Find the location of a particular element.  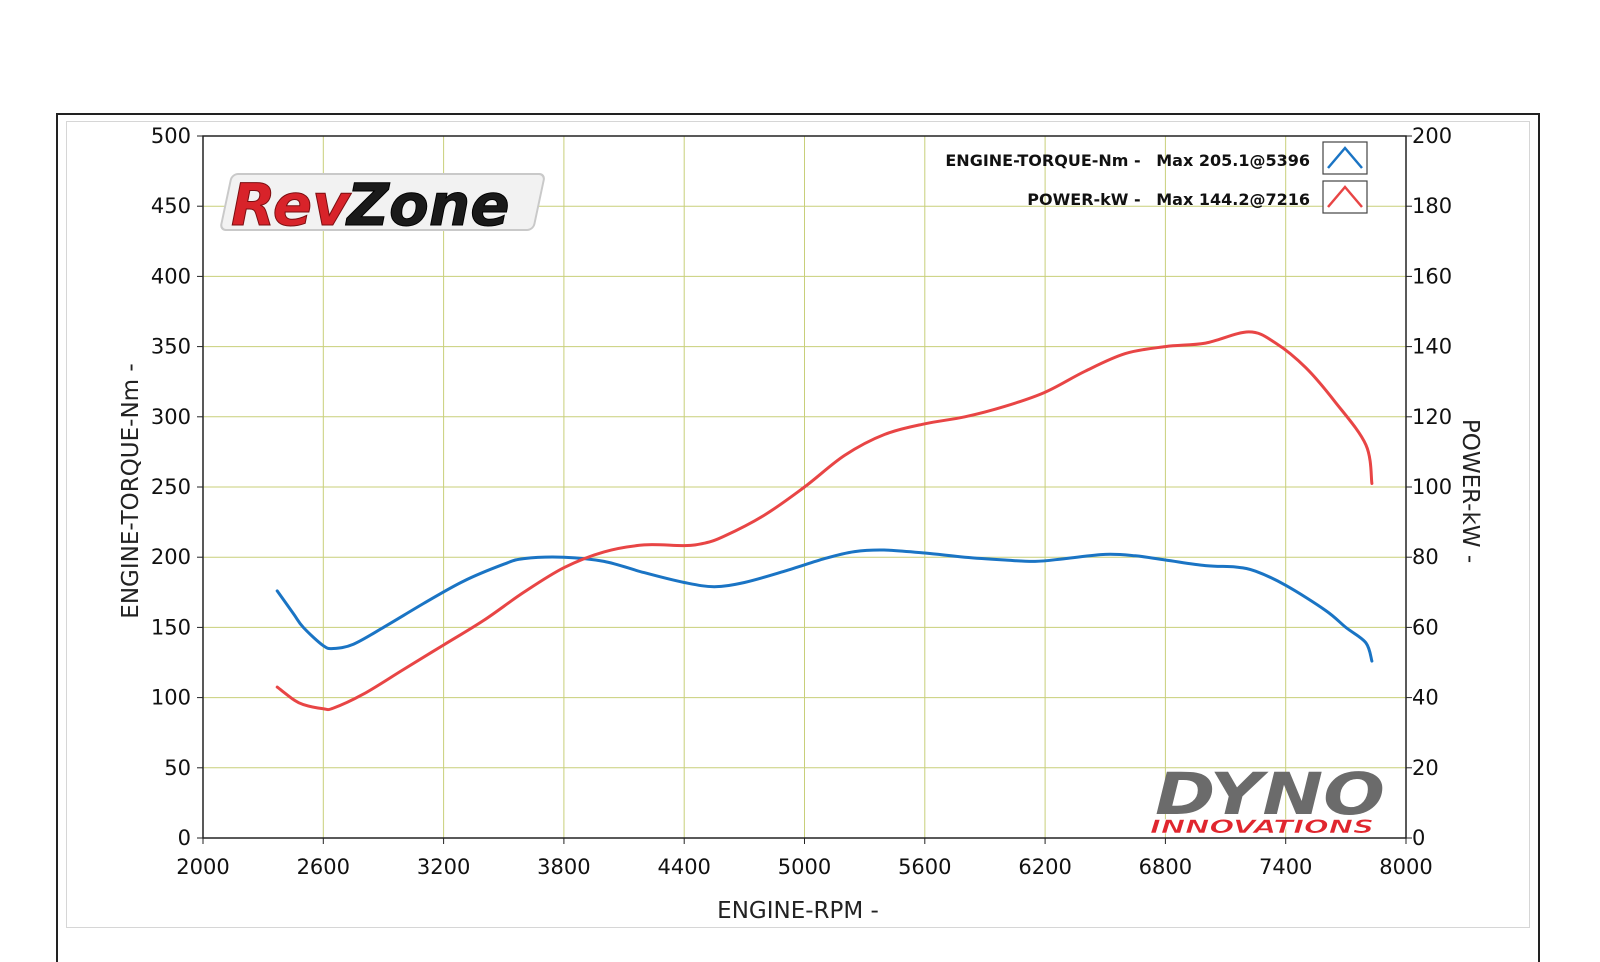

y-left-tick-label: 50 is located at coordinates (177, 768).